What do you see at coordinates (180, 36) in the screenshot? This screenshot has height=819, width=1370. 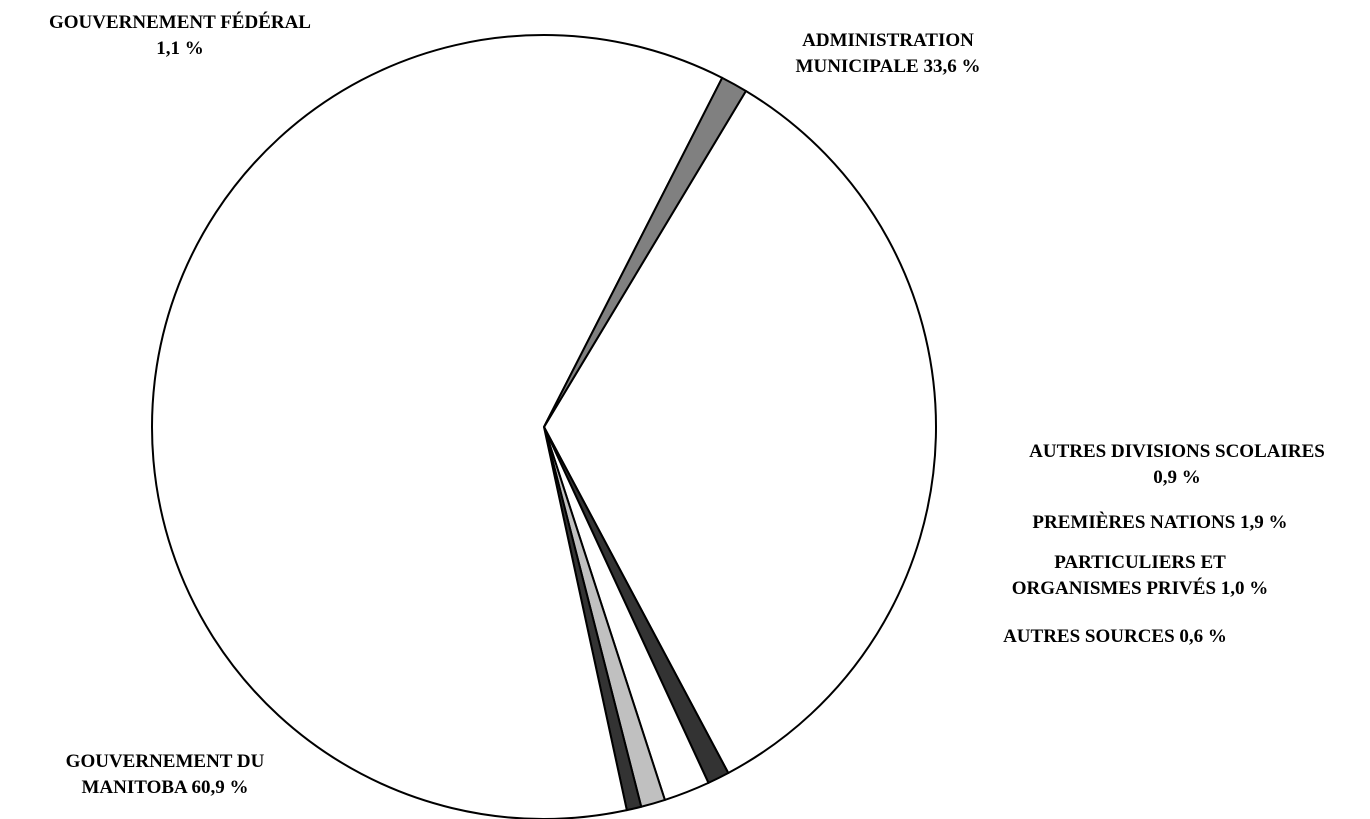 I see `slice-label-gouvernement-federal: GOUVERNEMENT FÉDÉRAL 1,1 %` at bounding box center [180, 36].